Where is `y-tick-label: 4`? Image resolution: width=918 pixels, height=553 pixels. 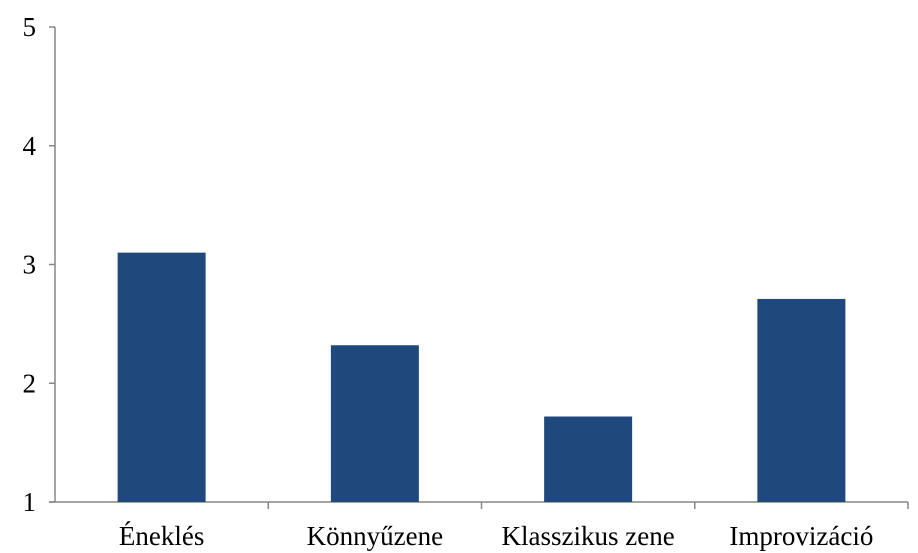
y-tick-label: 4 is located at coordinates (30, 146).